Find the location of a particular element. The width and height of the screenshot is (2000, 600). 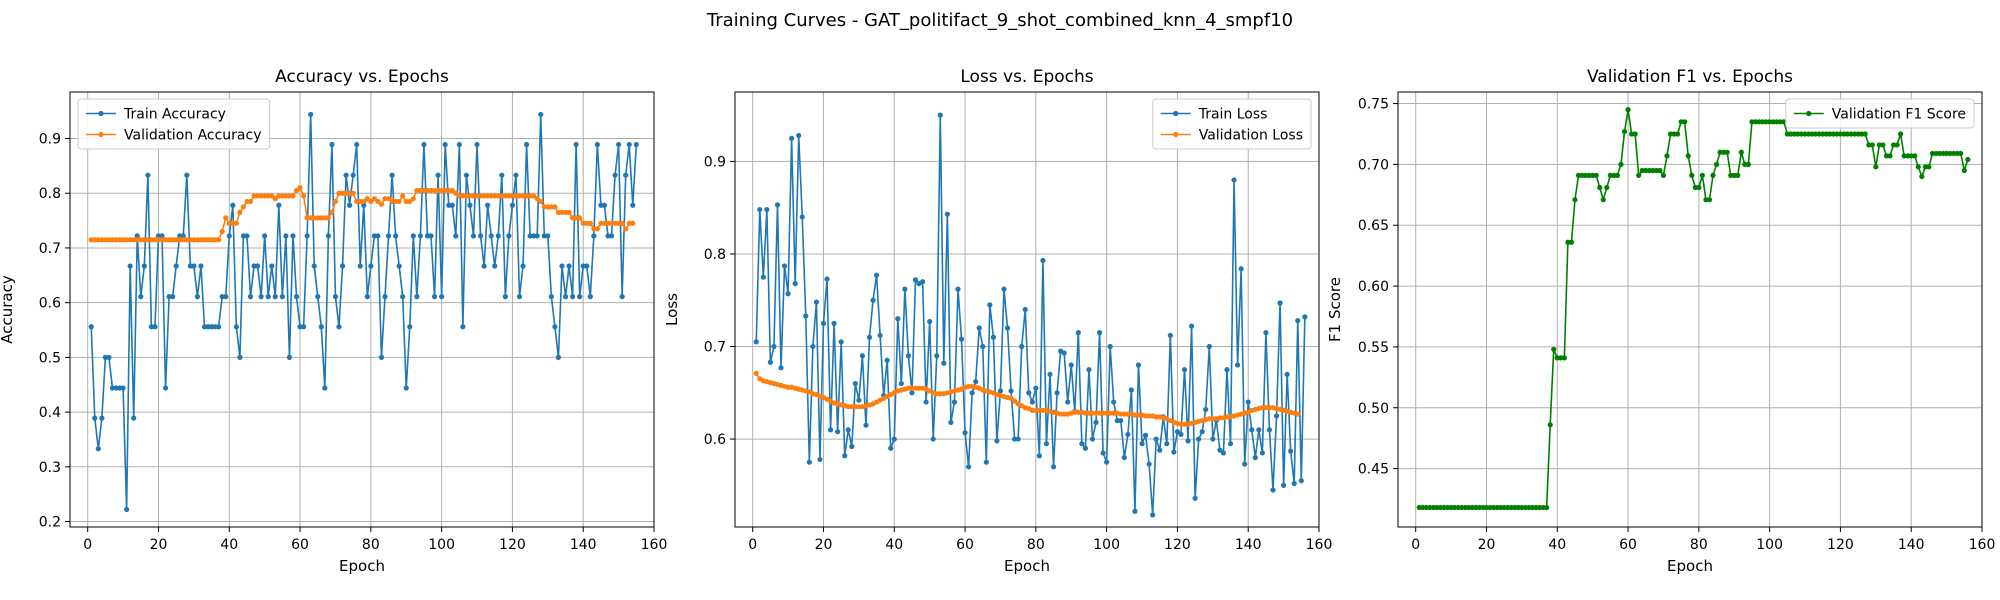

legend-label: Validation Loss is located at coordinates (1251, 136).